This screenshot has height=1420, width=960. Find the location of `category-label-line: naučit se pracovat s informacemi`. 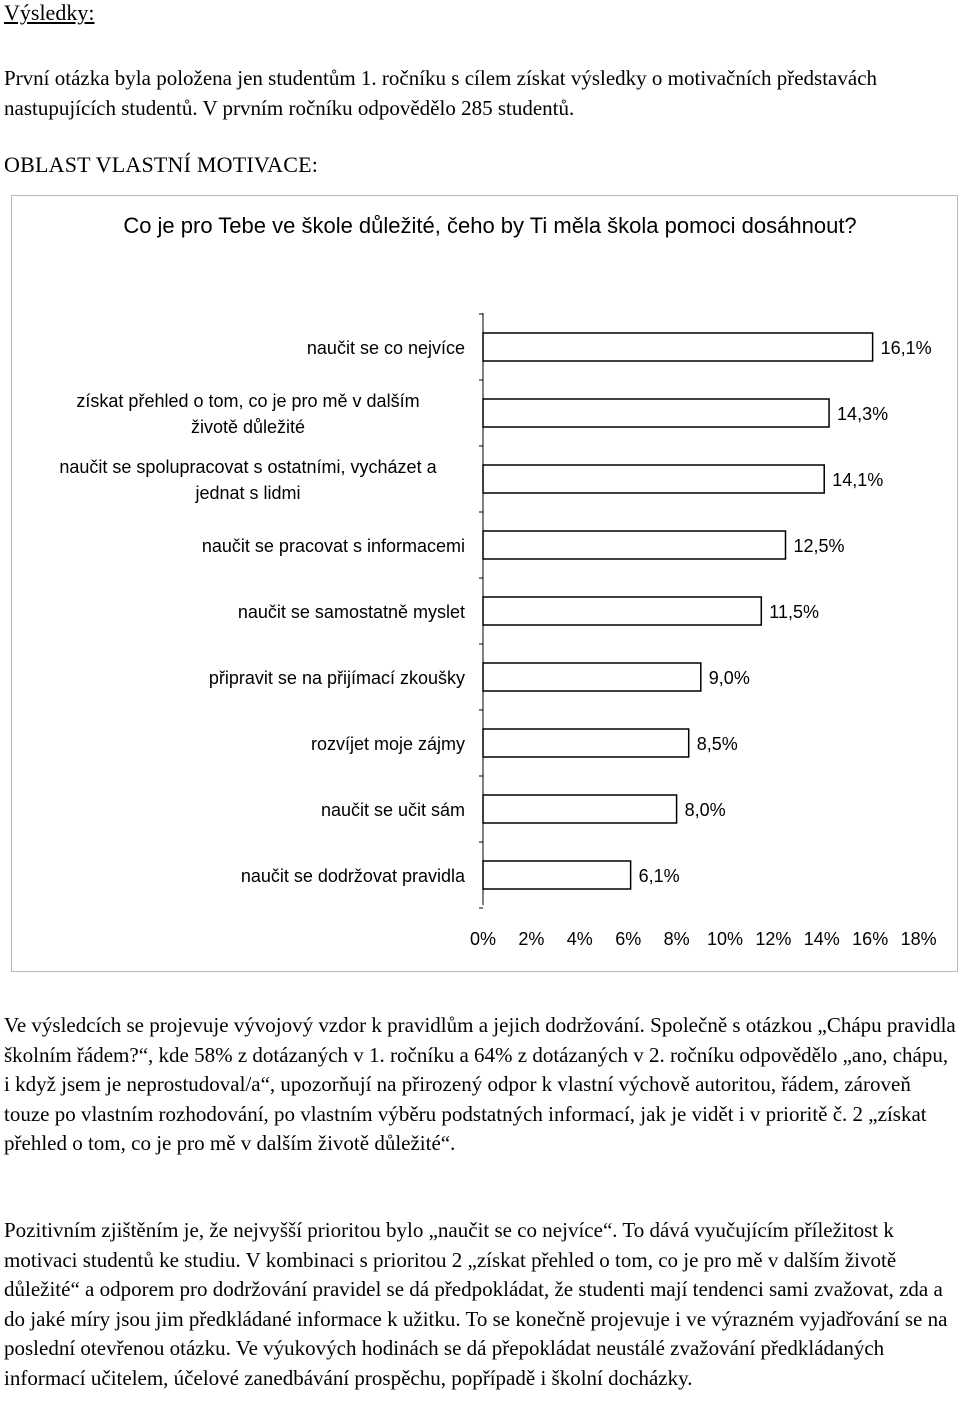

category-label-line: naučit se pracovat s informacemi is located at coordinates (333, 546).